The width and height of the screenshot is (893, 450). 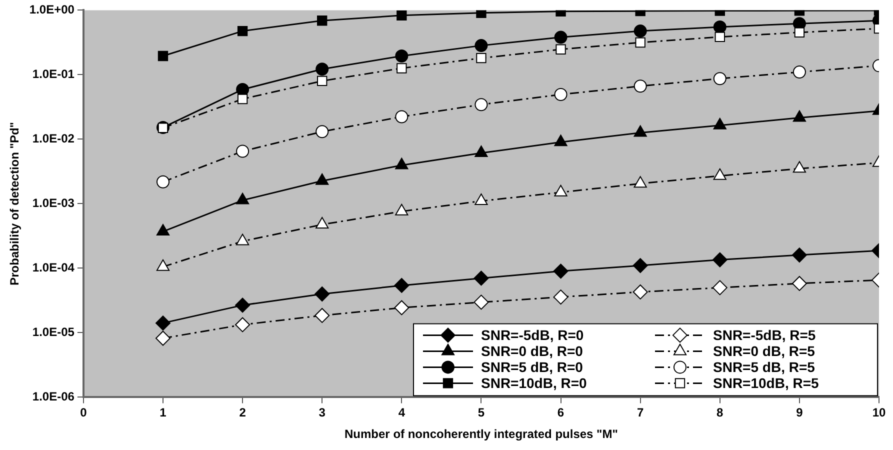 What do you see at coordinates (534, 383) in the screenshot?
I see `legend-label: SNR=10dB, R=0` at bounding box center [534, 383].